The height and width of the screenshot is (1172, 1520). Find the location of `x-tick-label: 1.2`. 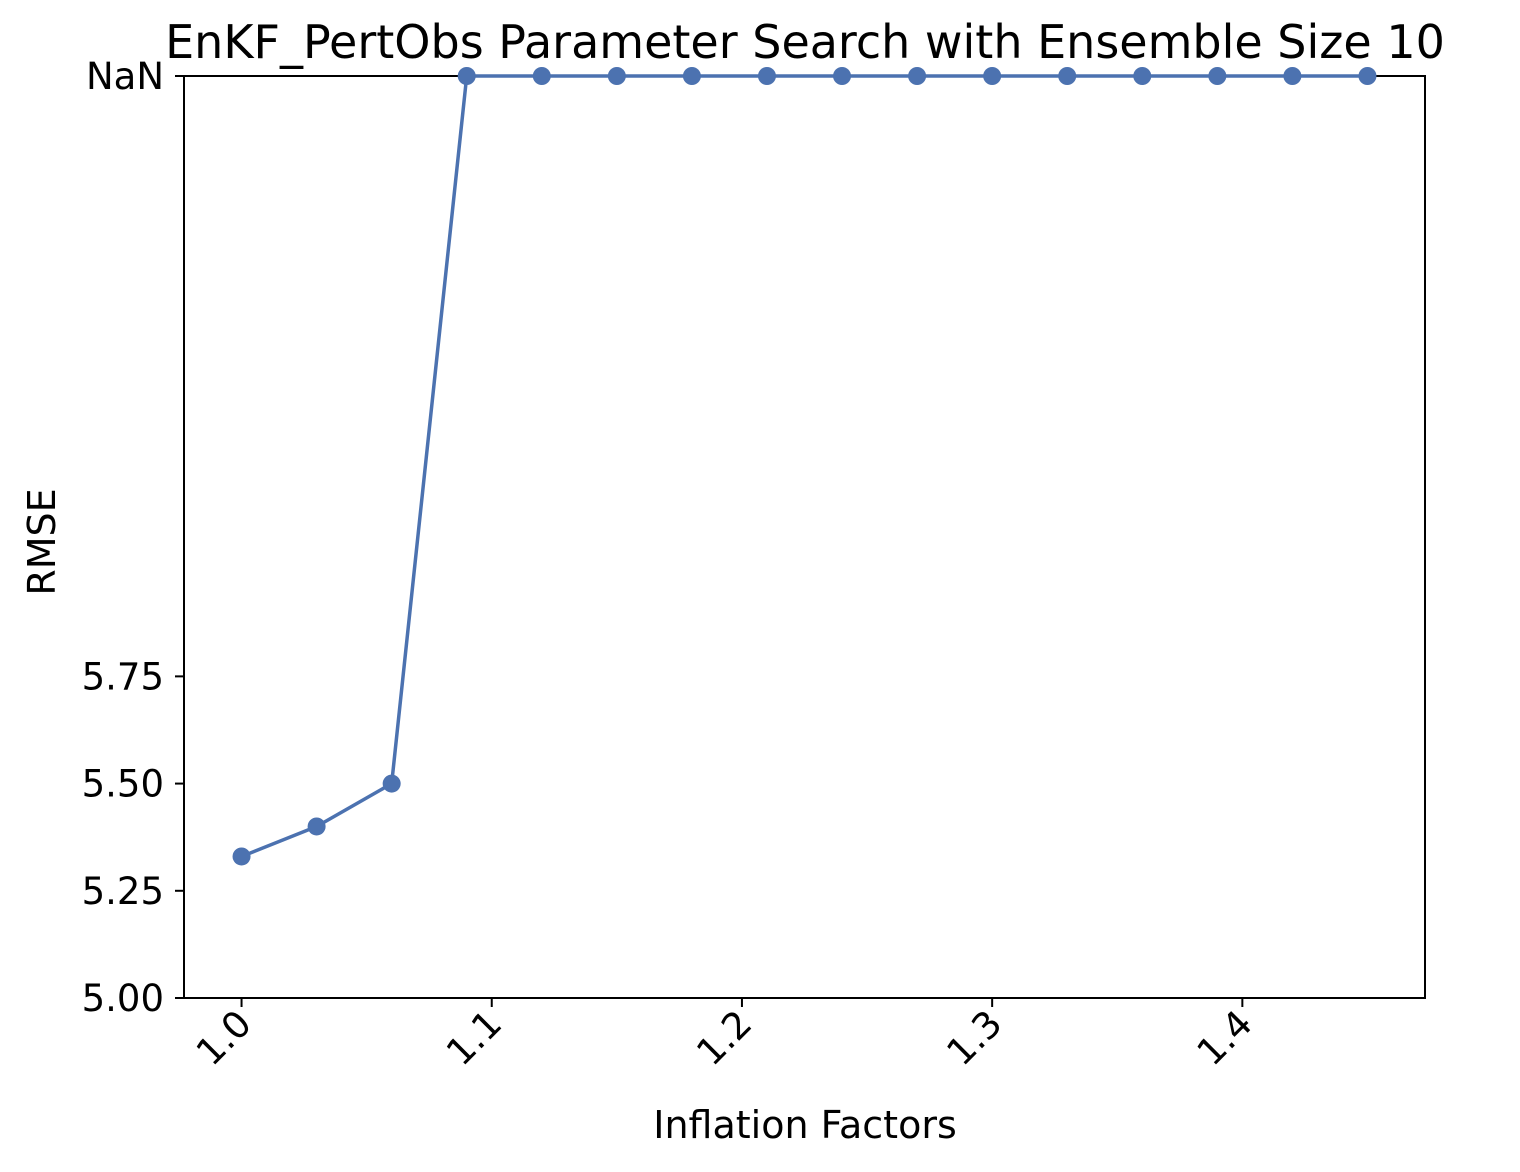

x-tick-label: 1.2 is located at coordinates (724, 1038).